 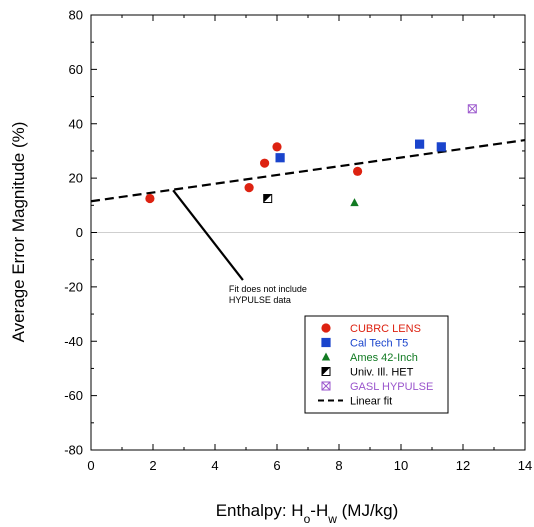 I want to click on linear-fit-line, so click(x=308, y=170).